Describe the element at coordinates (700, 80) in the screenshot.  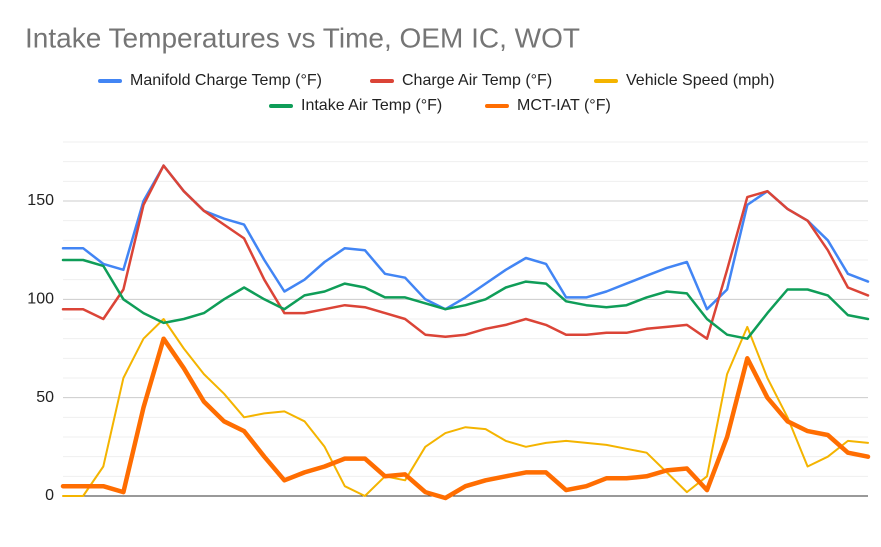
I see `legend-label: Vehicle Speed (mph)` at that location.